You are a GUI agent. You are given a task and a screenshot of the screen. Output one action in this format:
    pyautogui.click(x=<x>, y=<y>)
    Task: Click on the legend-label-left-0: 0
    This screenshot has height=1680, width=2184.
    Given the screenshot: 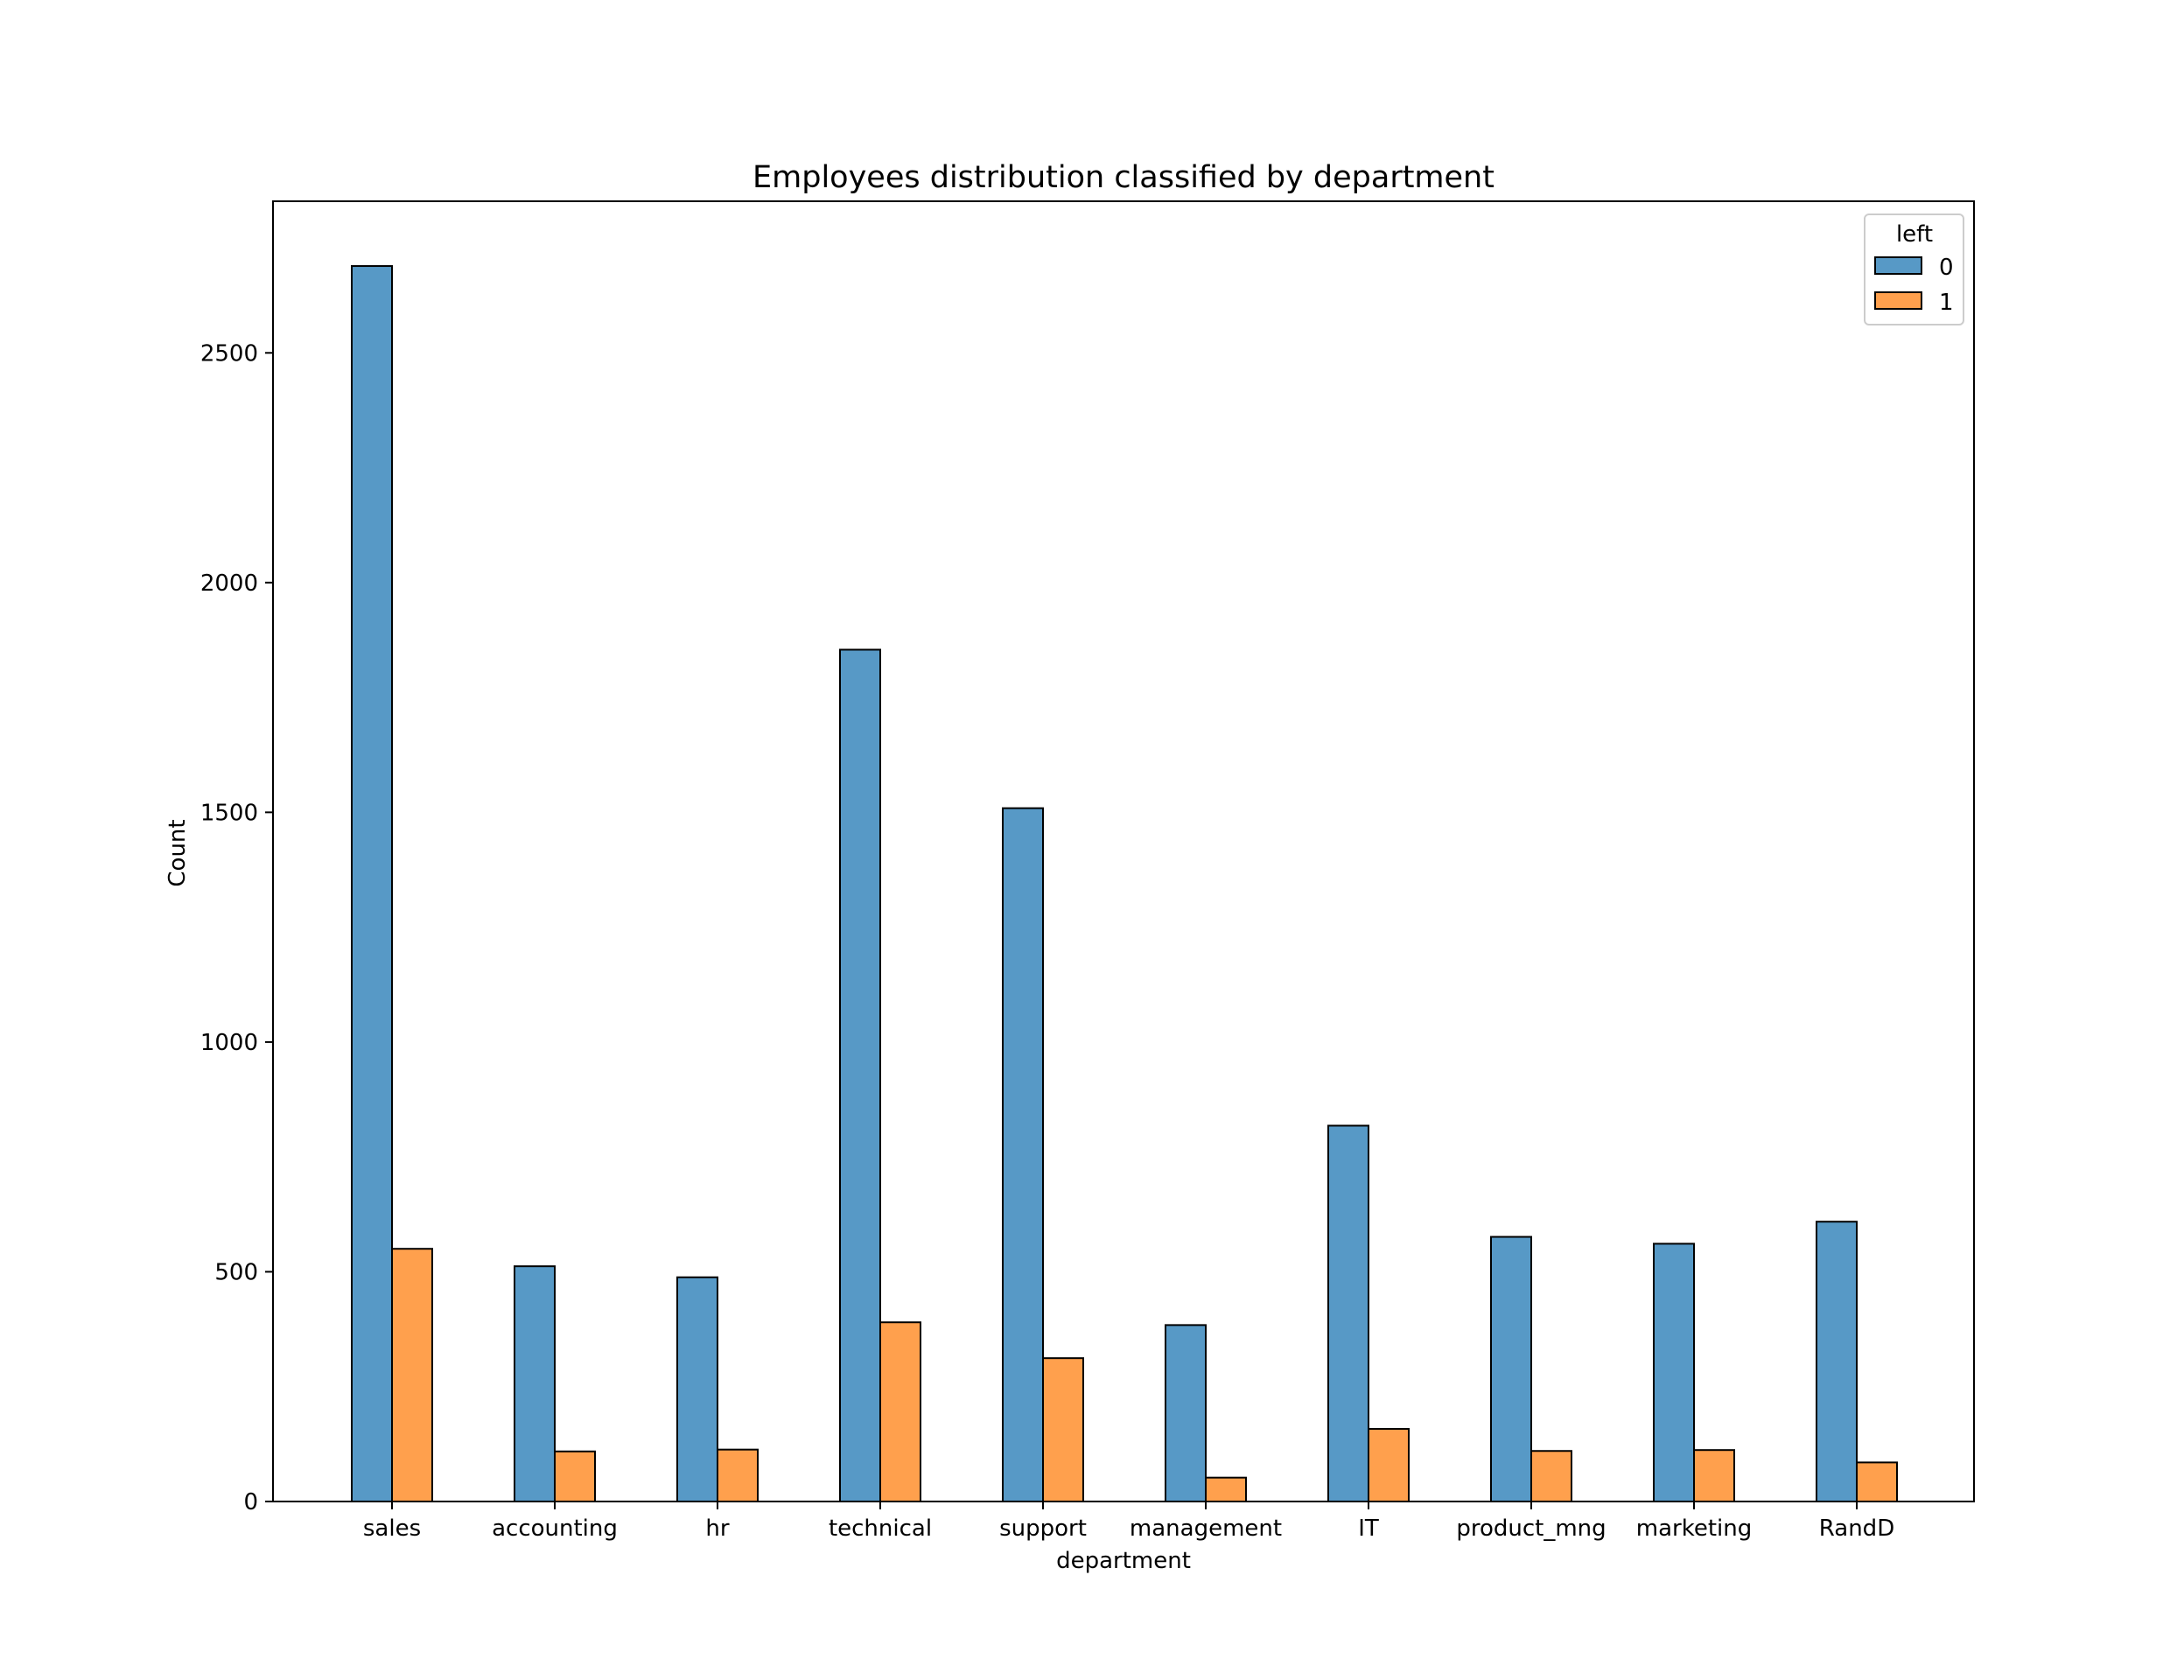 What is the action you would take?
    pyautogui.click(x=1946, y=268)
    